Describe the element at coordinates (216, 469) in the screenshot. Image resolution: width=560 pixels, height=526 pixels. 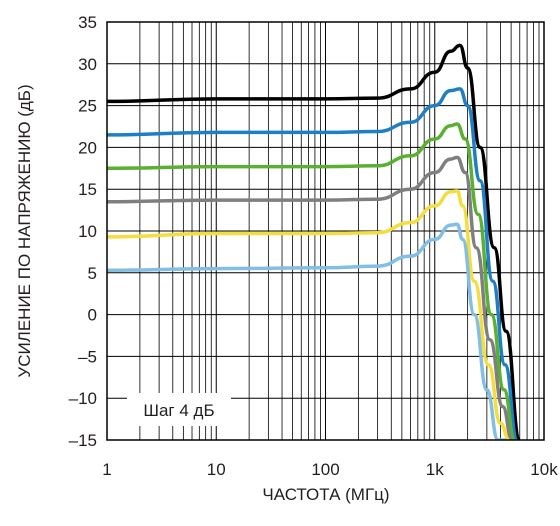
I see `x-tick-label: 10` at that location.